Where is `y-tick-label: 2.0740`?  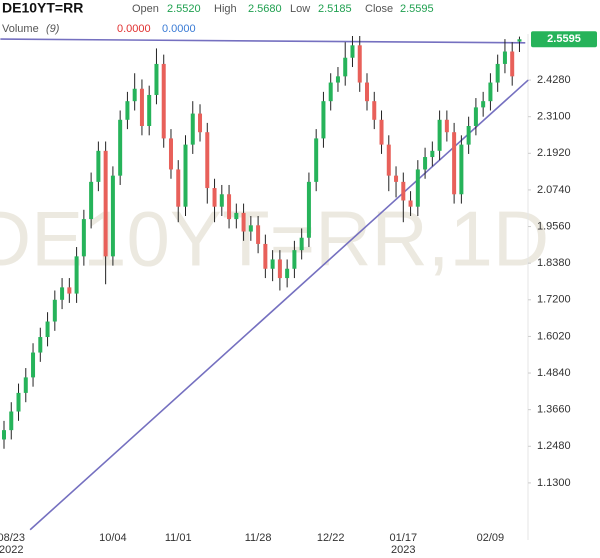
y-tick-label: 2.0740 is located at coordinates (554, 190).